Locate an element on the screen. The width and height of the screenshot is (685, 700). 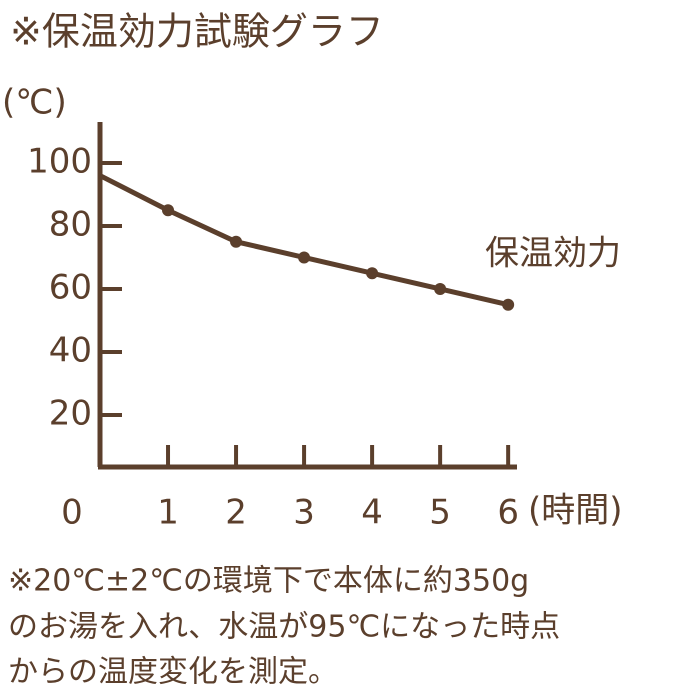
x-axis-label: (時間) is located at coordinates (575, 511).